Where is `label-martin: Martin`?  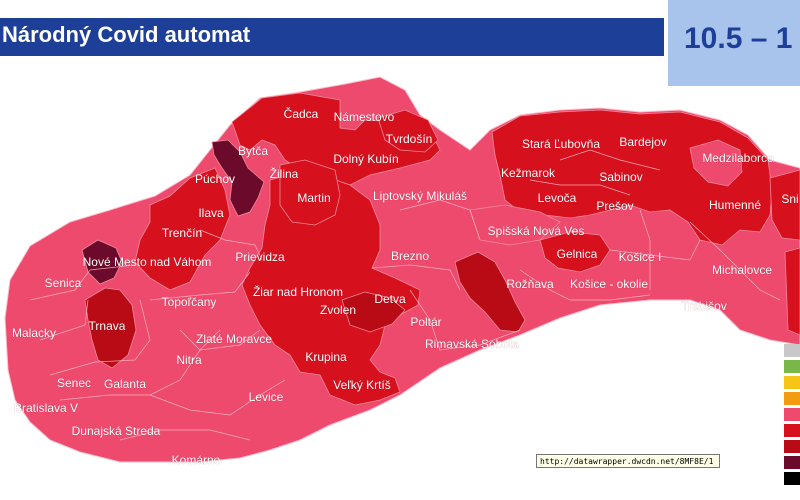 label-martin: Martin is located at coordinates (313, 198).